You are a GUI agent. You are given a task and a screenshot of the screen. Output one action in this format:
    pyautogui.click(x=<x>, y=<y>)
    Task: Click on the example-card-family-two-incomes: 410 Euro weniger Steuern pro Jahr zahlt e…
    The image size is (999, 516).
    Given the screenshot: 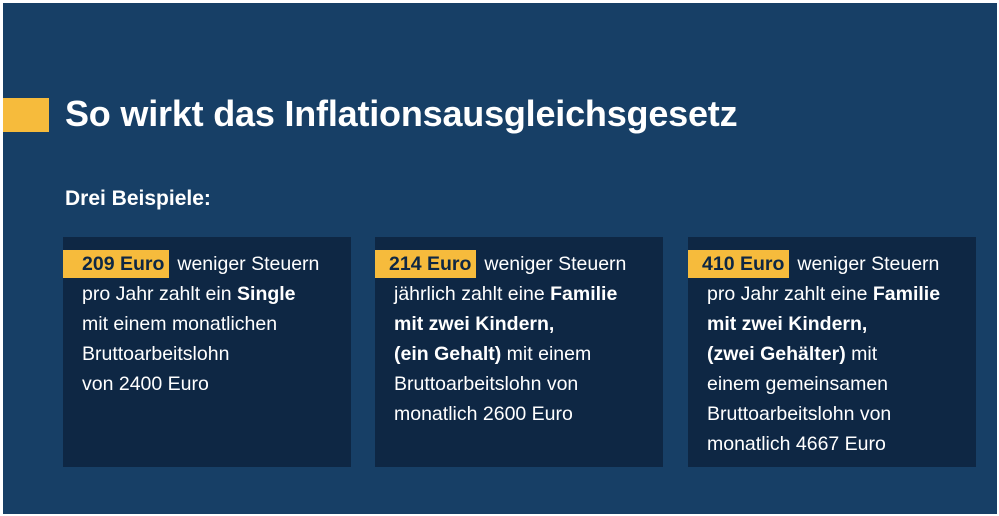 What is the action you would take?
    pyautogui.click(x=832, y=352)
    